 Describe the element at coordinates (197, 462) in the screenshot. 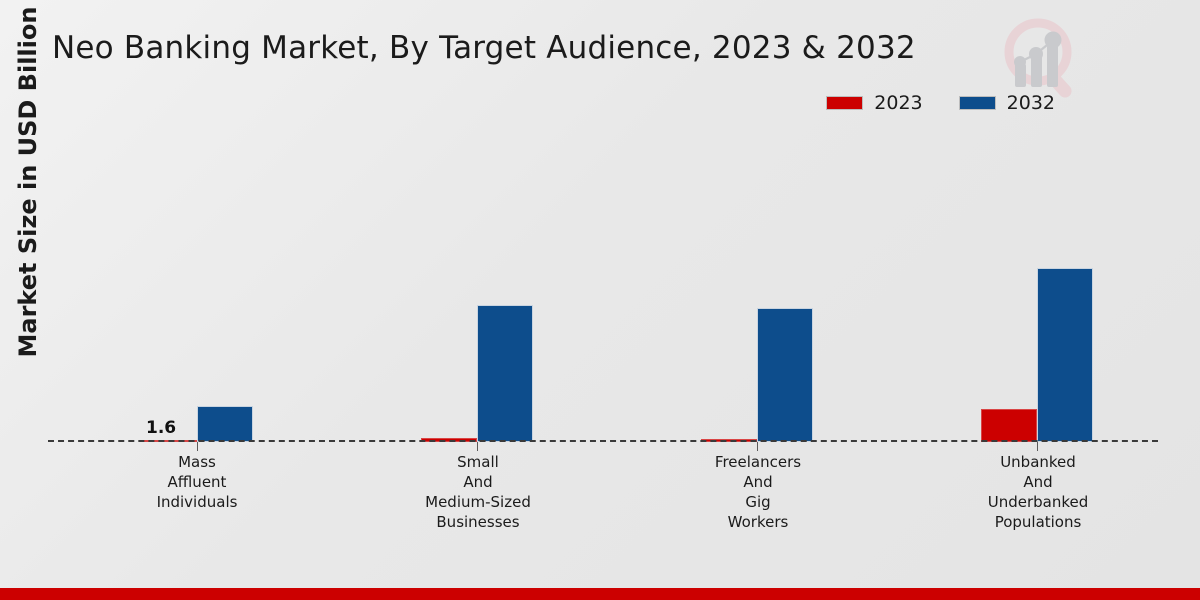

I see `x-axis-label-line: Mass` at that location.